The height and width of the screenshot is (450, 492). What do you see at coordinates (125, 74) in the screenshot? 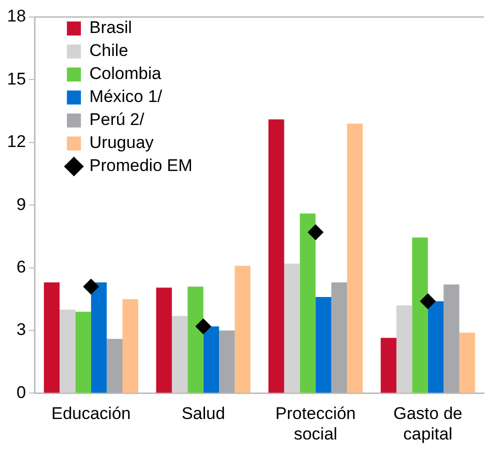
I see `legend-label: Colombia` at bounding box center [125, 74].